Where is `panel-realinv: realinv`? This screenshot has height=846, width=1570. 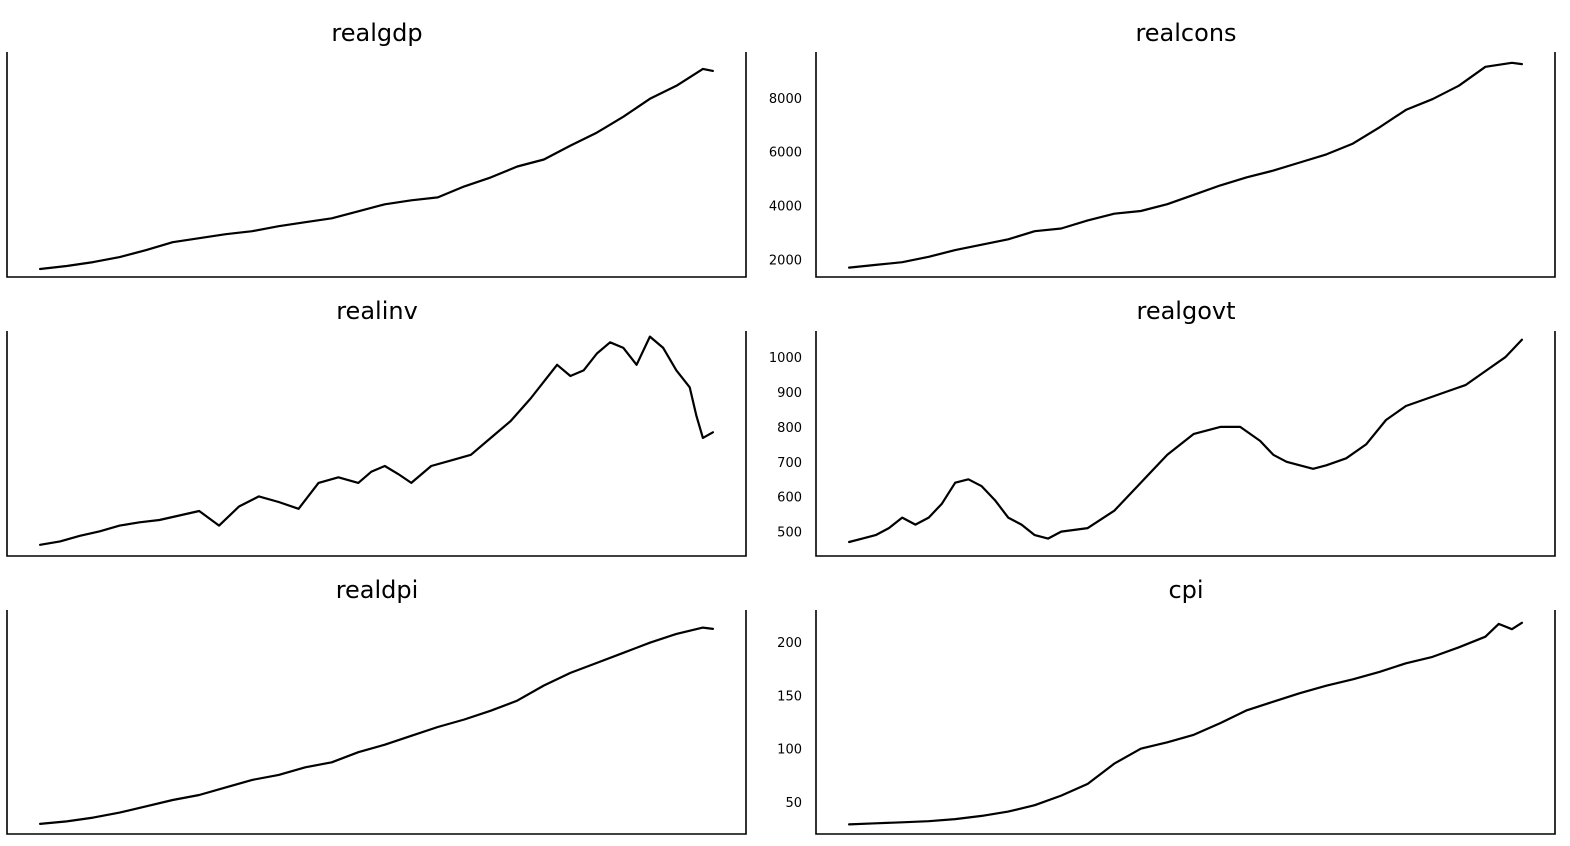
panel-realinv: realinv is located at coordinates (376, 427).